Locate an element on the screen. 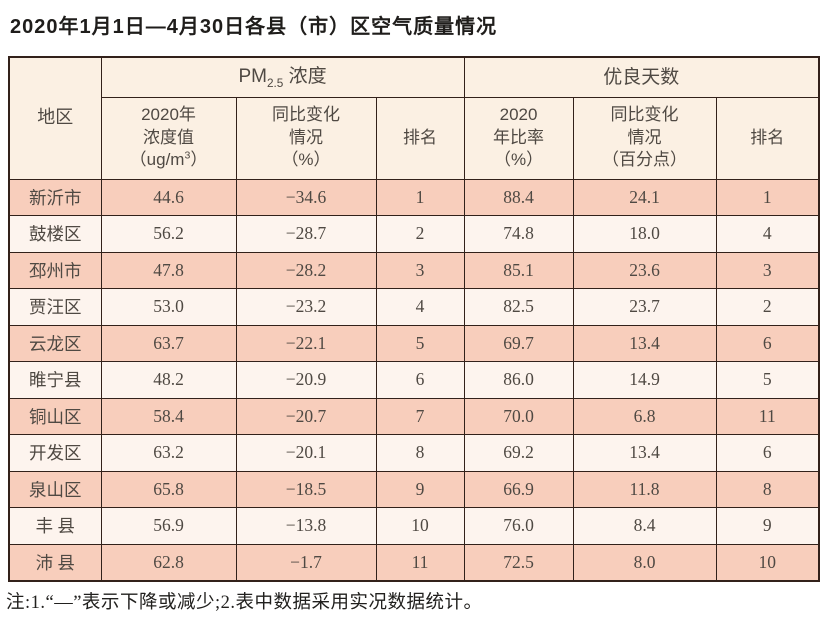  pm25-value-cell: 65.8 is located at coordinates (168, 489).